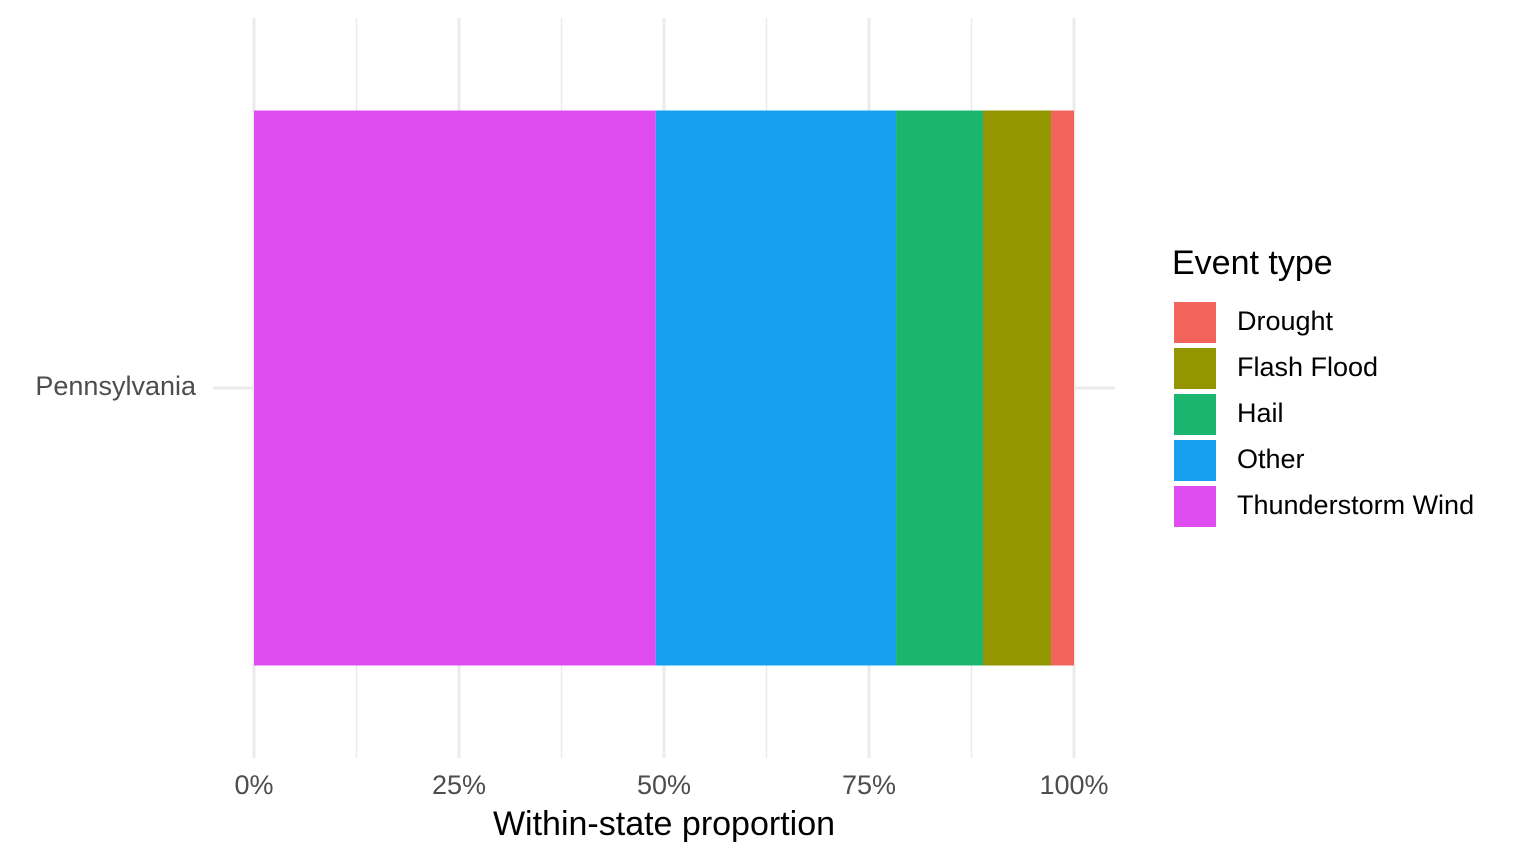 This screenshot has height=864, width=1536. Describe the element at coordinates (1073, 785) in the screenshot. I see `x-tick-label: 100%` at that location.